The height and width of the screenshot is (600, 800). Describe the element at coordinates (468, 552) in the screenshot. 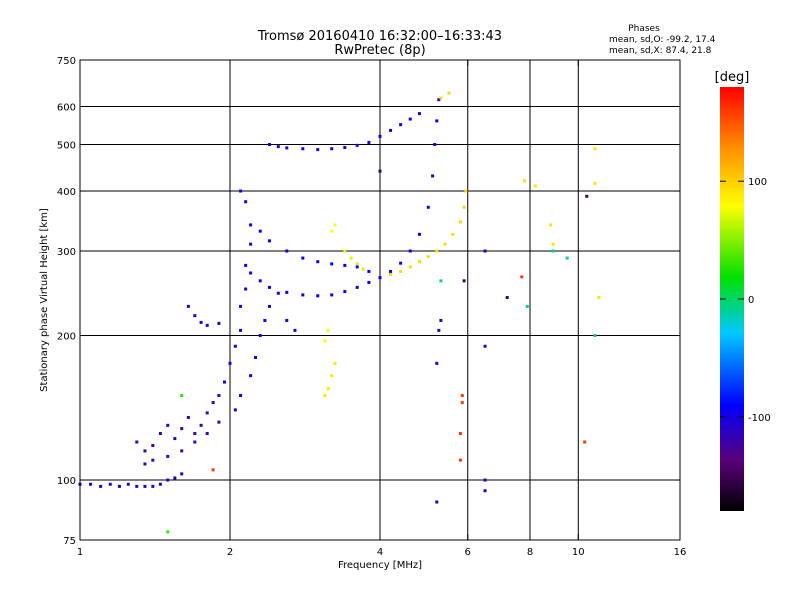

I see `x-tick-label: 6` at that location.